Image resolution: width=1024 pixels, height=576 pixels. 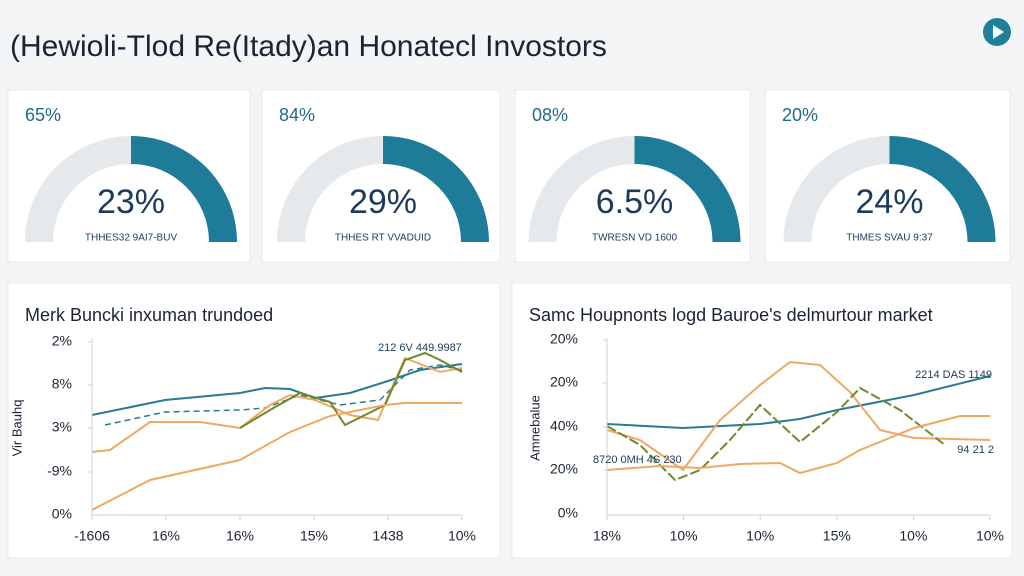 I want to click on card-label: 08%, so click(x=550, y=115).